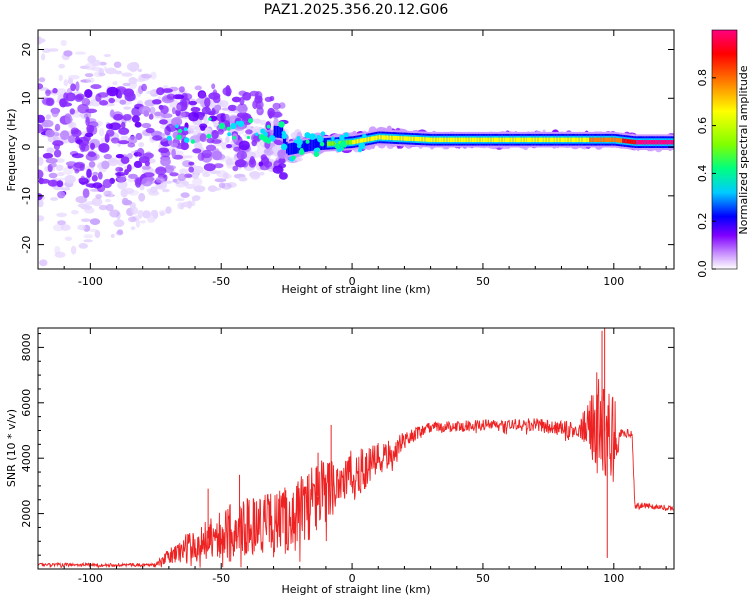 This screenshot has width=750, height=600. Describe the element at coordinates (706, 173) in the screenshot. I see `colorbar-ticks: 0.0 0.2 0.4 0.6 0.8` at that location.